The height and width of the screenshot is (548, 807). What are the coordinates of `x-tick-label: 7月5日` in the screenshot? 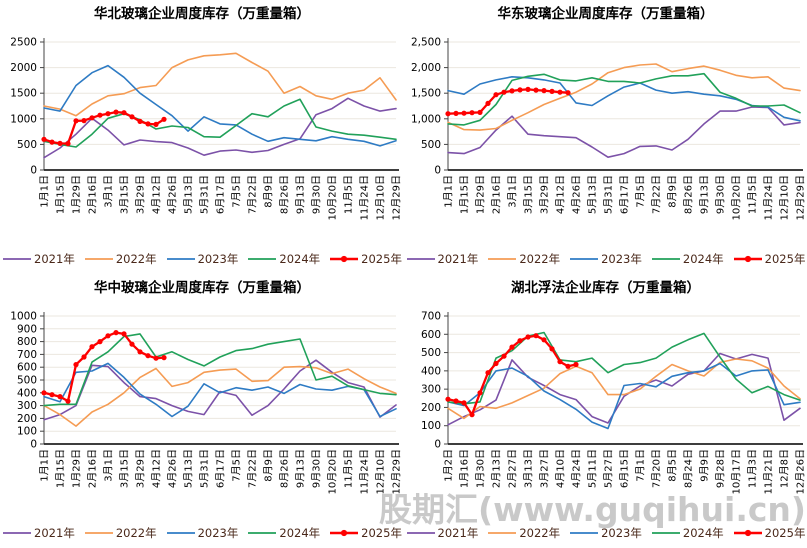 It's located at (237, 191).